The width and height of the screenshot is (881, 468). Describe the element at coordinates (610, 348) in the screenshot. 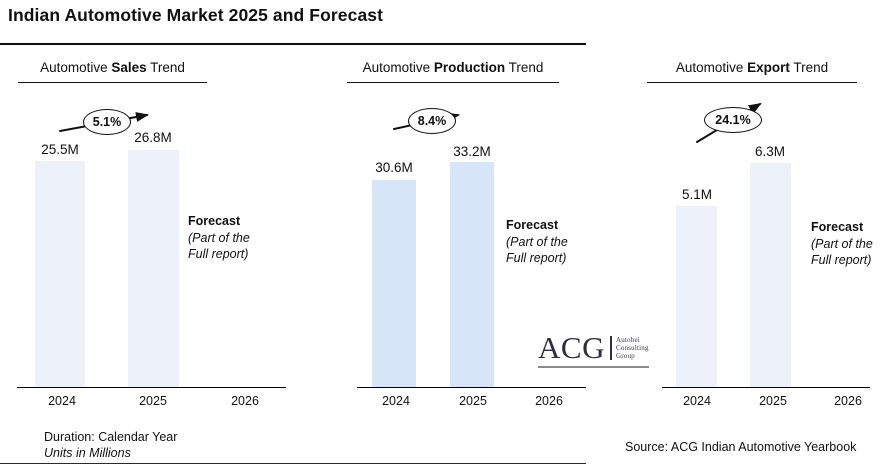

I see `acg-logo-divider` at that location.